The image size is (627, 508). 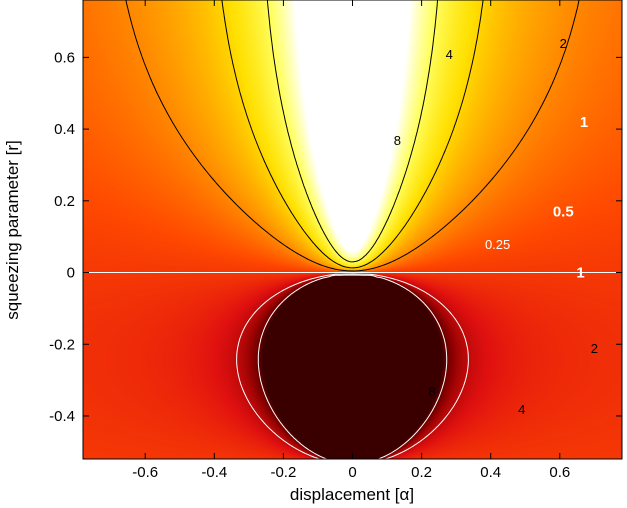 What do you see at coordinates (497, 244) in the screenshot?
I see `contour-label: 0.25` at bounding box center [497, 244].